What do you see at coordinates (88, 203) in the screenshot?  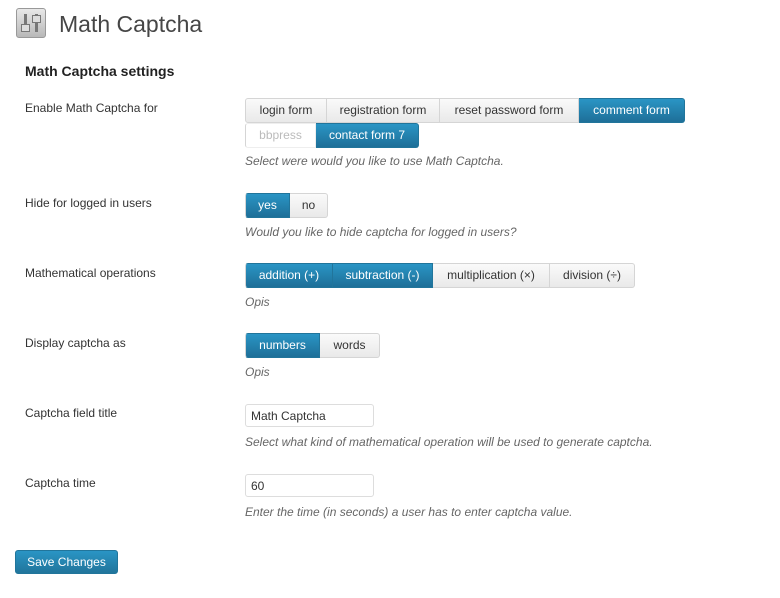 I see `hide-label: Hide for logged in users` at bounding box center [88, 203].